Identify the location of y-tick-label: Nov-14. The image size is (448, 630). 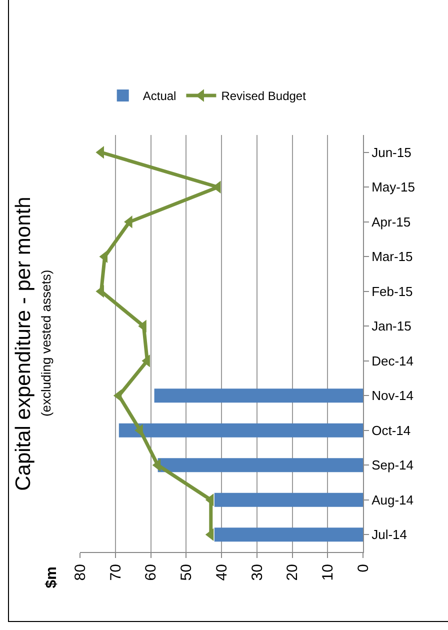
(393, 396).